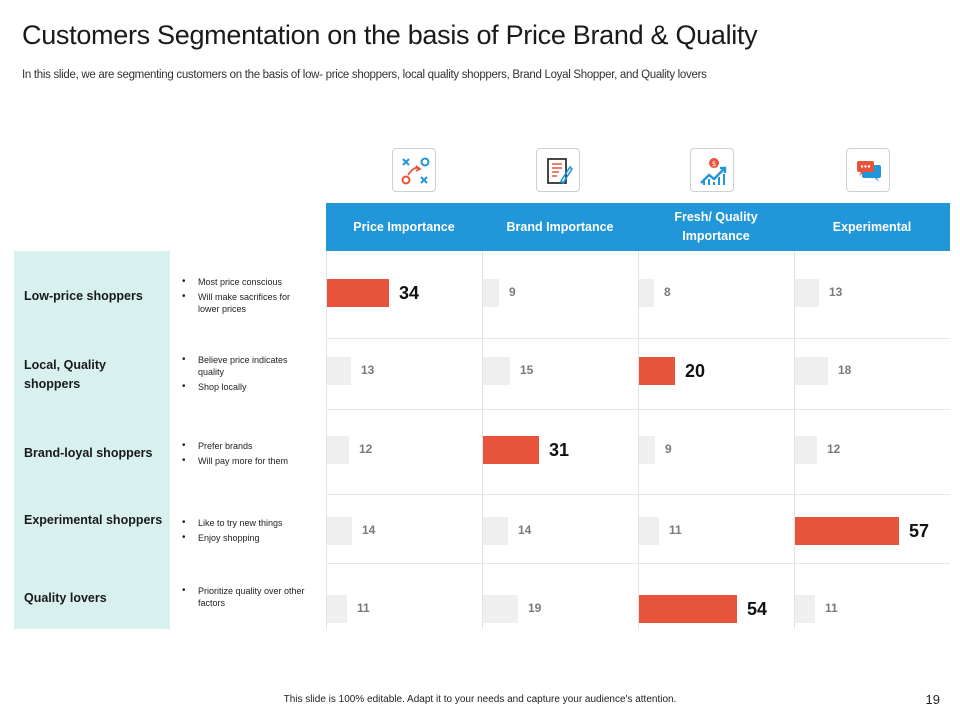 This screenshot has width=960, height=720. I want to click on value-label: 8, so click(667, 292).